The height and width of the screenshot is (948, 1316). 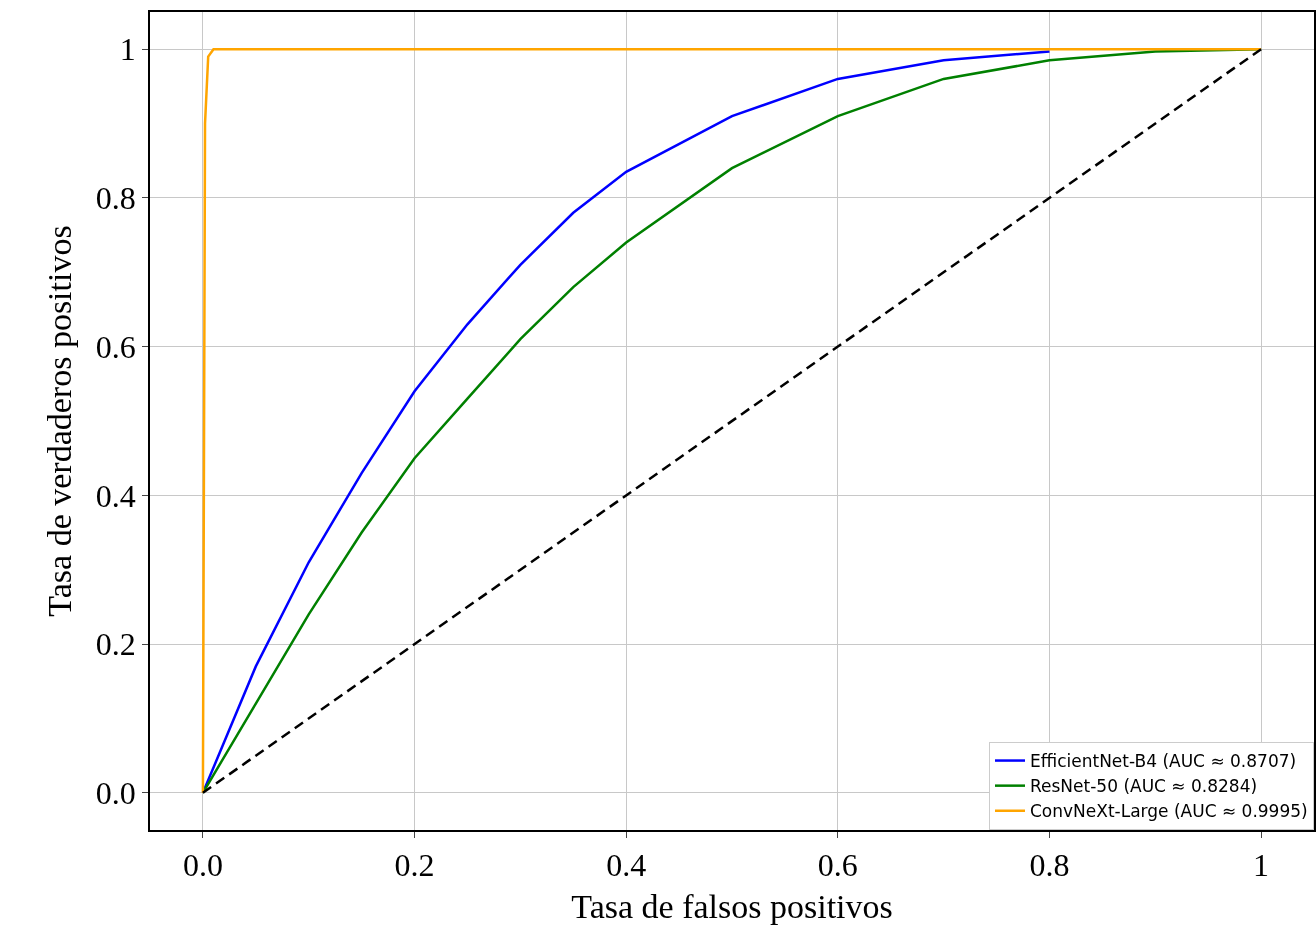 What do you see at coordinates (115, 198) in the screenshot?
I see `y-tick-label: 0.8` at bounding box center [115, 198].